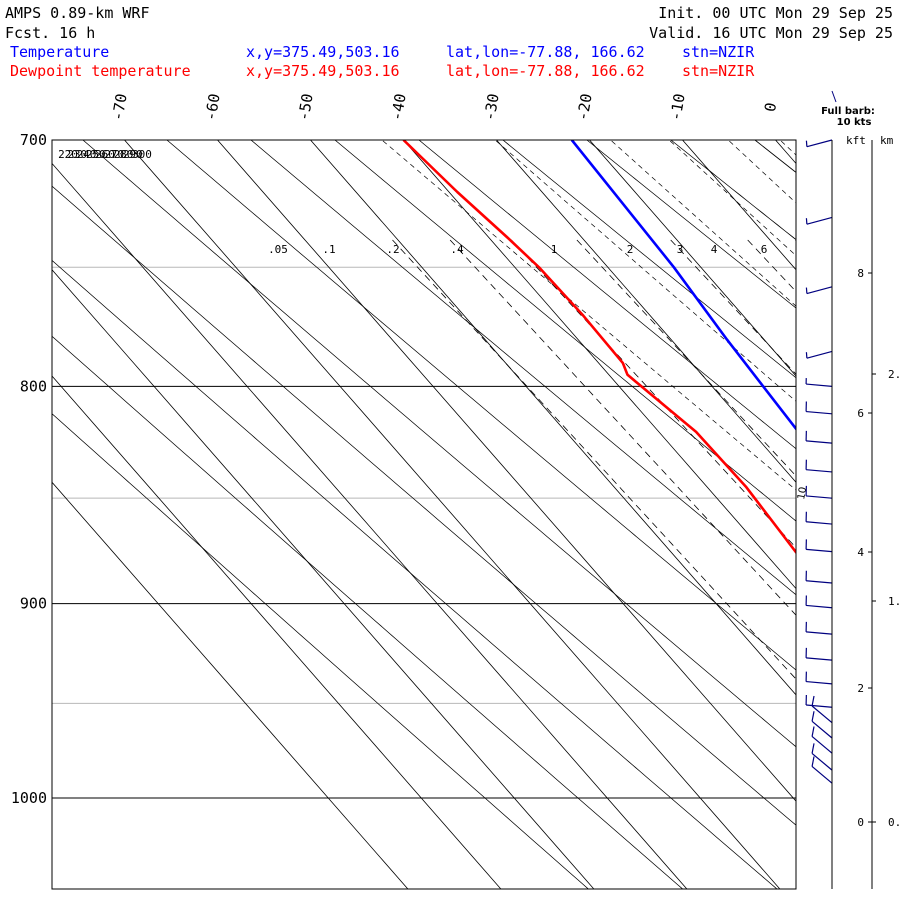 Image resolution: width=900 pixels, height=900 pixels. Describe the element at coordinates (860, 822) in the screenshot. I see `kft-tick-label: 0` at that location.